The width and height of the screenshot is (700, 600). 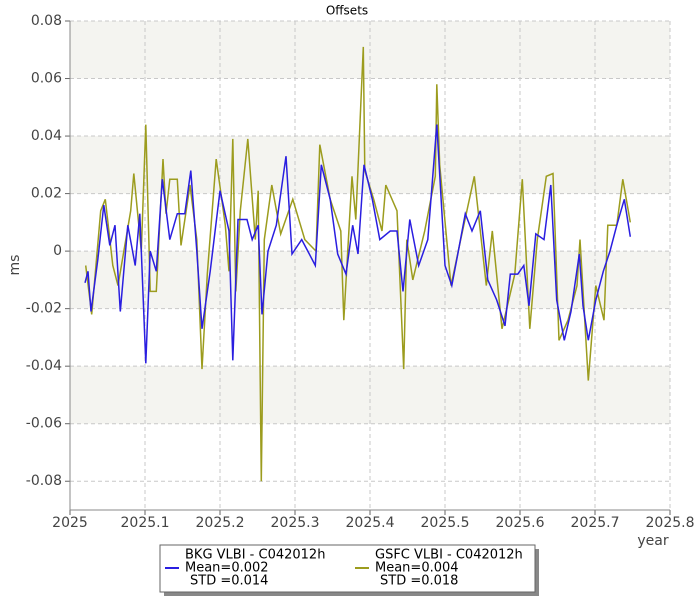 What do you see at coordinates (419, 581) in the screenshot?
I see `legend-std: STD =0.018` at bounding box center [419, 581].